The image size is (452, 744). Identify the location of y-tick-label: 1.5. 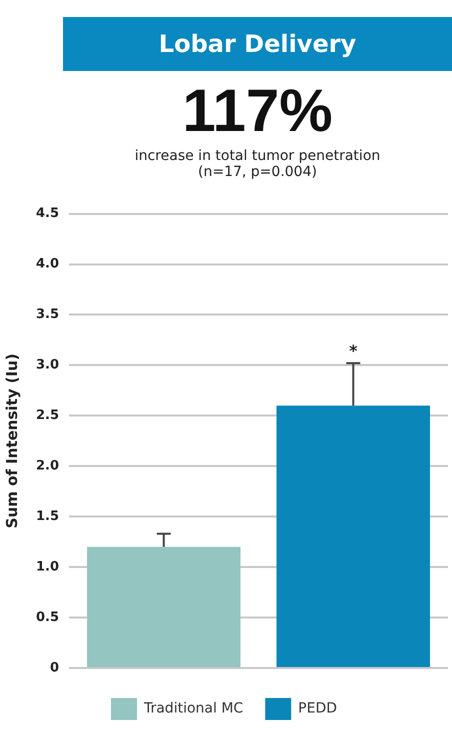
(48, 516).